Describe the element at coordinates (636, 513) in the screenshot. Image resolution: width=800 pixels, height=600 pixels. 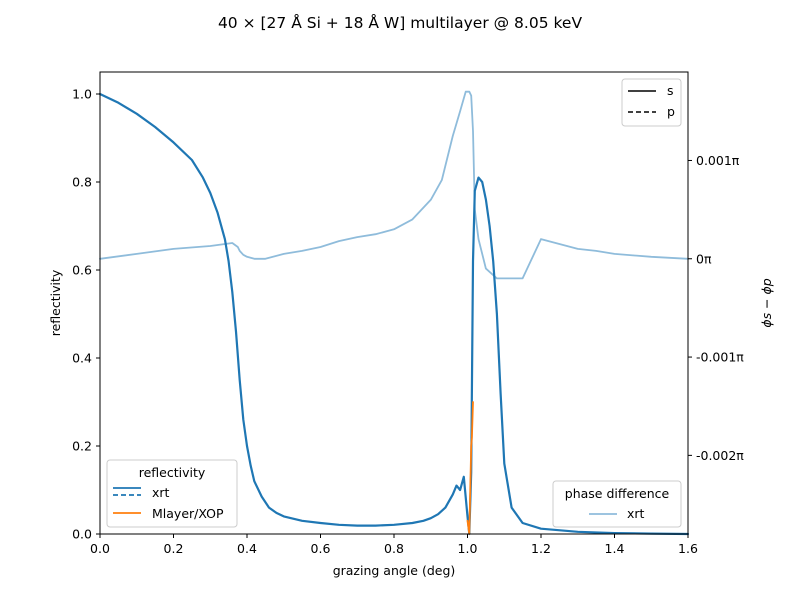
I see `legend-label-phase-xrt: xrt` at that location.